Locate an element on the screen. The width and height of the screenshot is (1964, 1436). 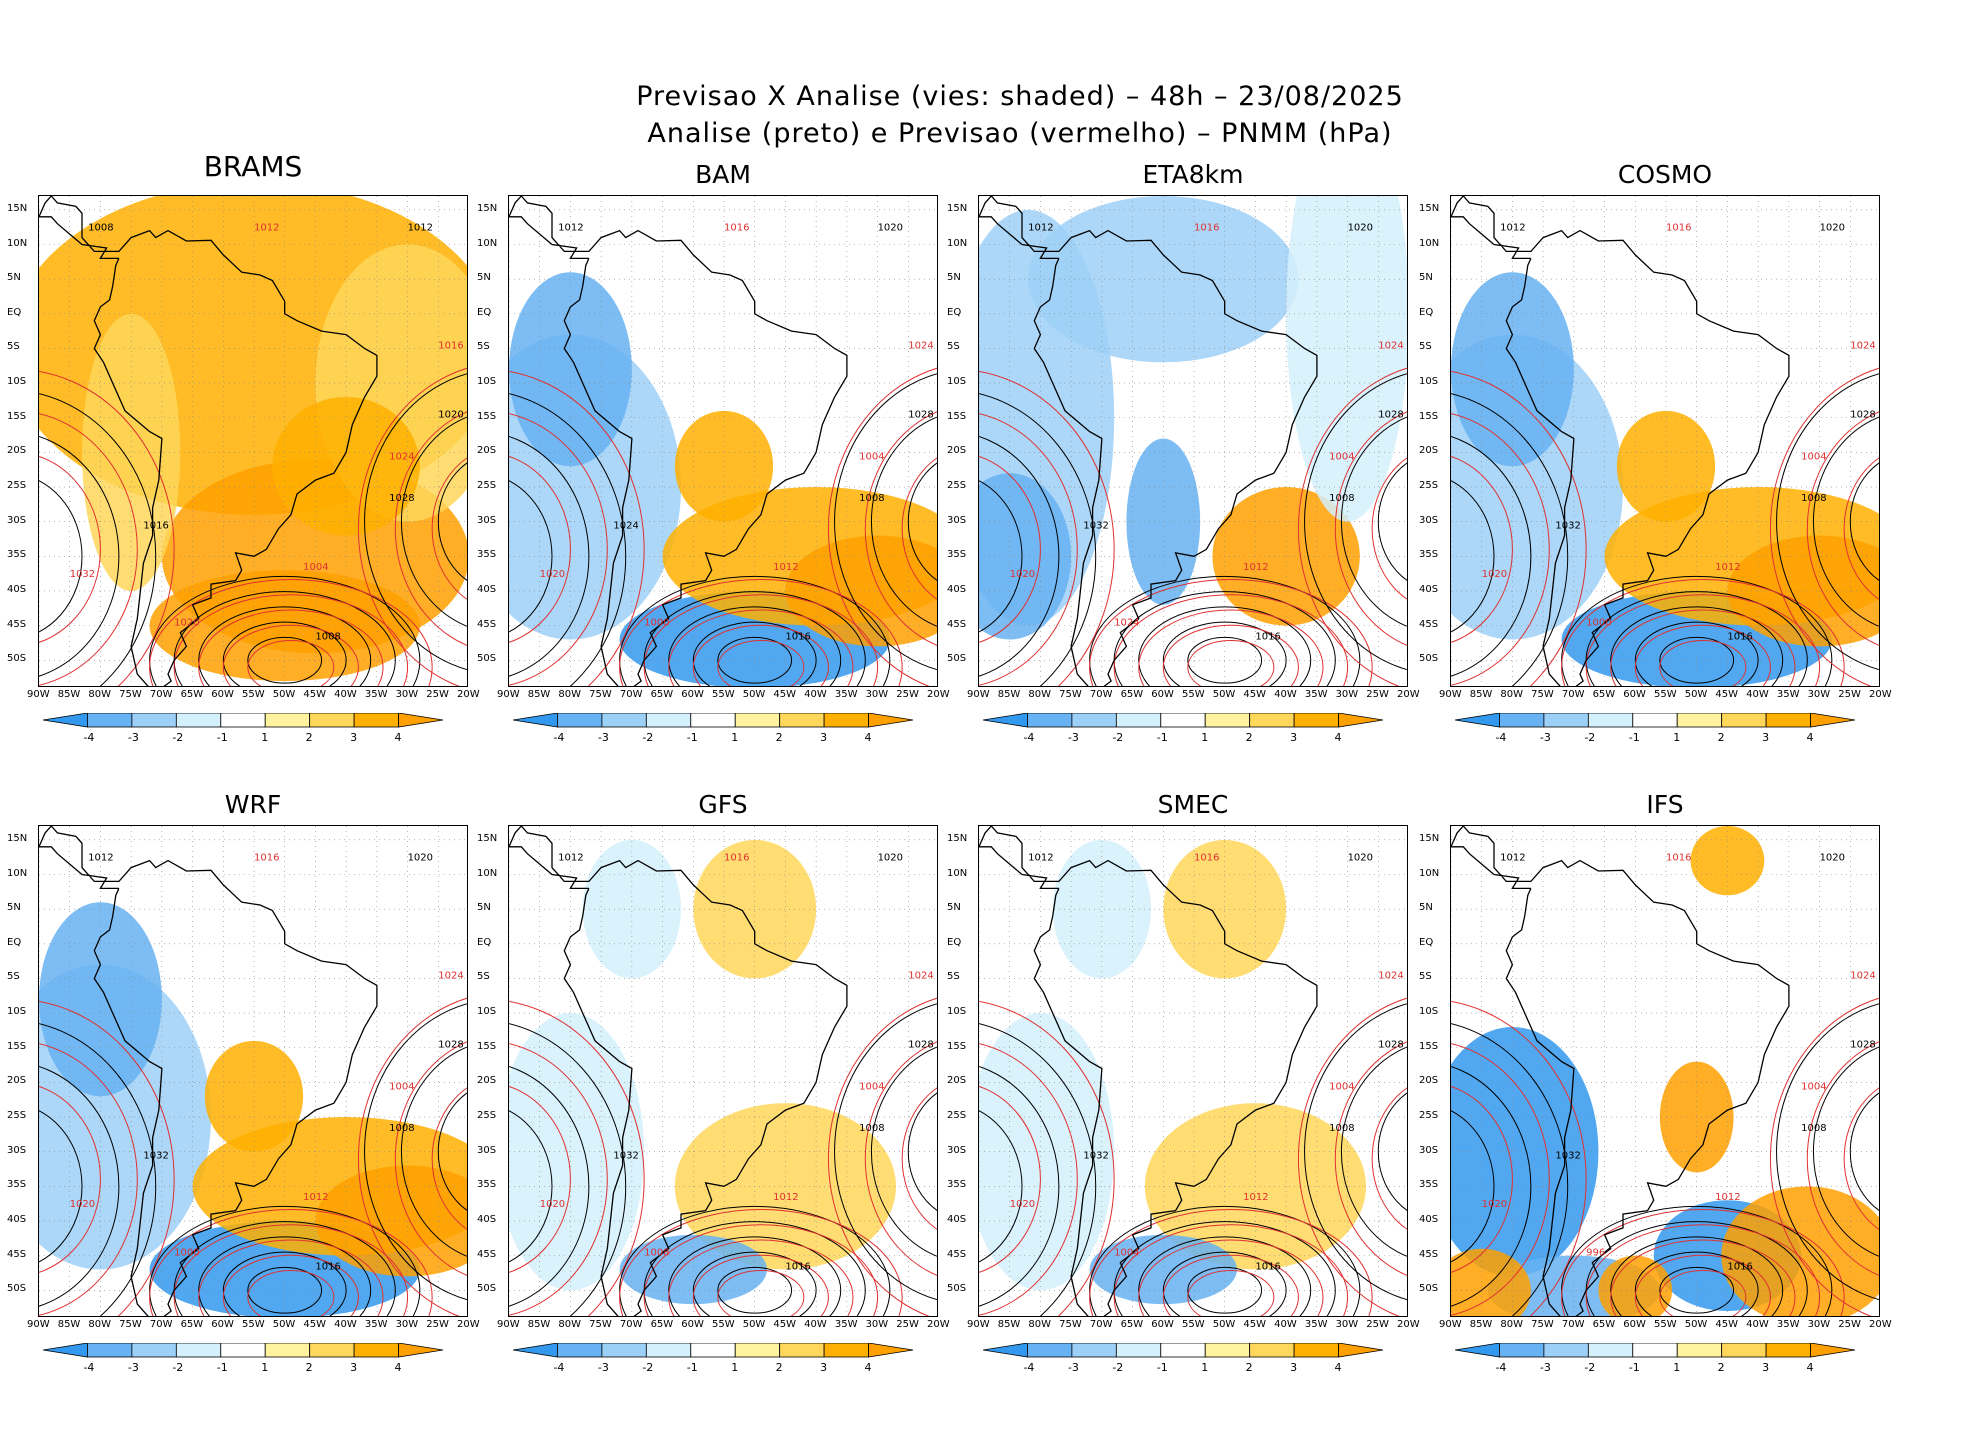
lon-label: 85W is located at coordinates (1481, 1324).